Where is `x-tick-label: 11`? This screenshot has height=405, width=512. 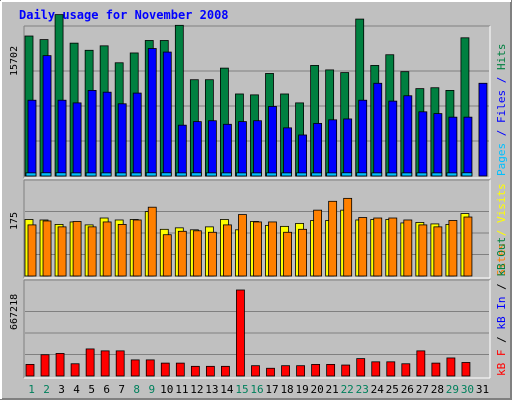
x-tick-label: 11 is located at coordinates (181, 389).